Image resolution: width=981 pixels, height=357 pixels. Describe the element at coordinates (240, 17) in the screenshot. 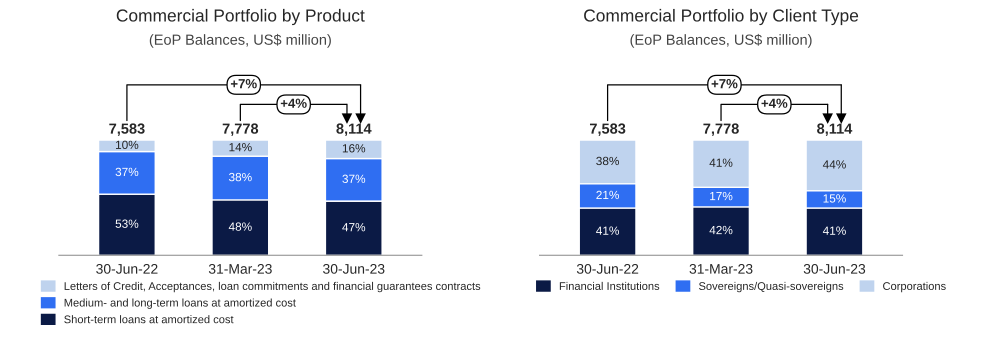

I see `chart-title: Commercial Portfolio by Product` at that location.